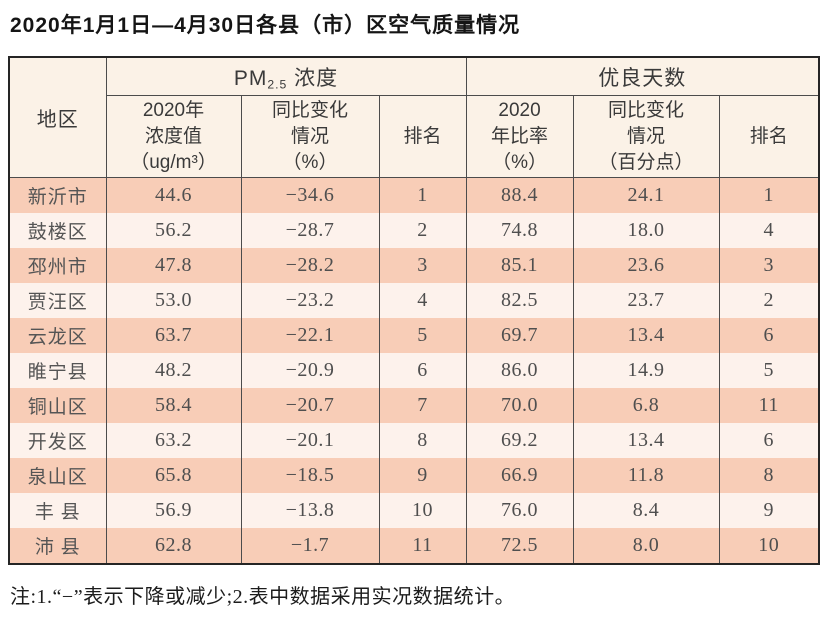  Describe the element at coordinates (519, 406) in the screenshot. I see `cell-ratio-value: 70.0` at that location.